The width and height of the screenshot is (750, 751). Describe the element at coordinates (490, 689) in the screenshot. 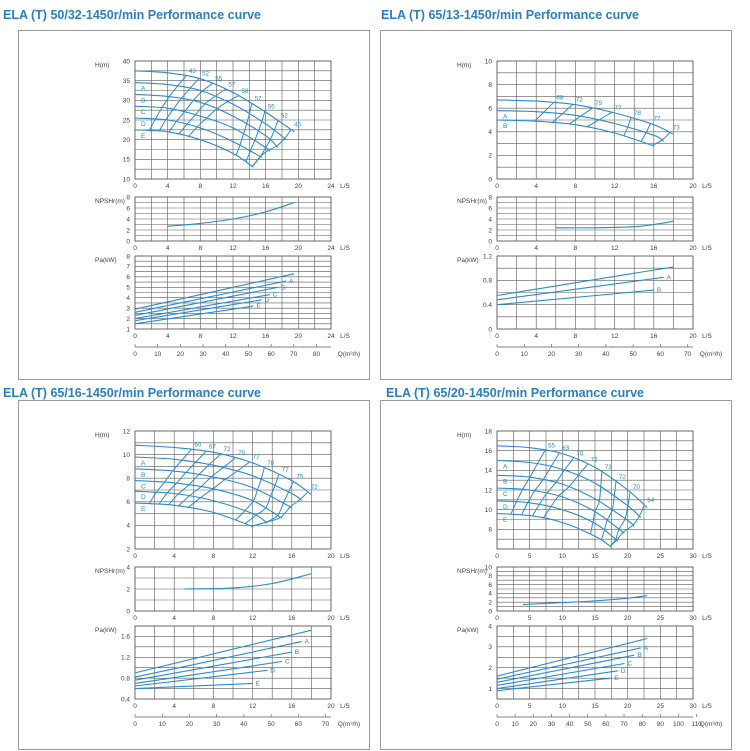

I see `power-y-tick-label: 1` at that location.